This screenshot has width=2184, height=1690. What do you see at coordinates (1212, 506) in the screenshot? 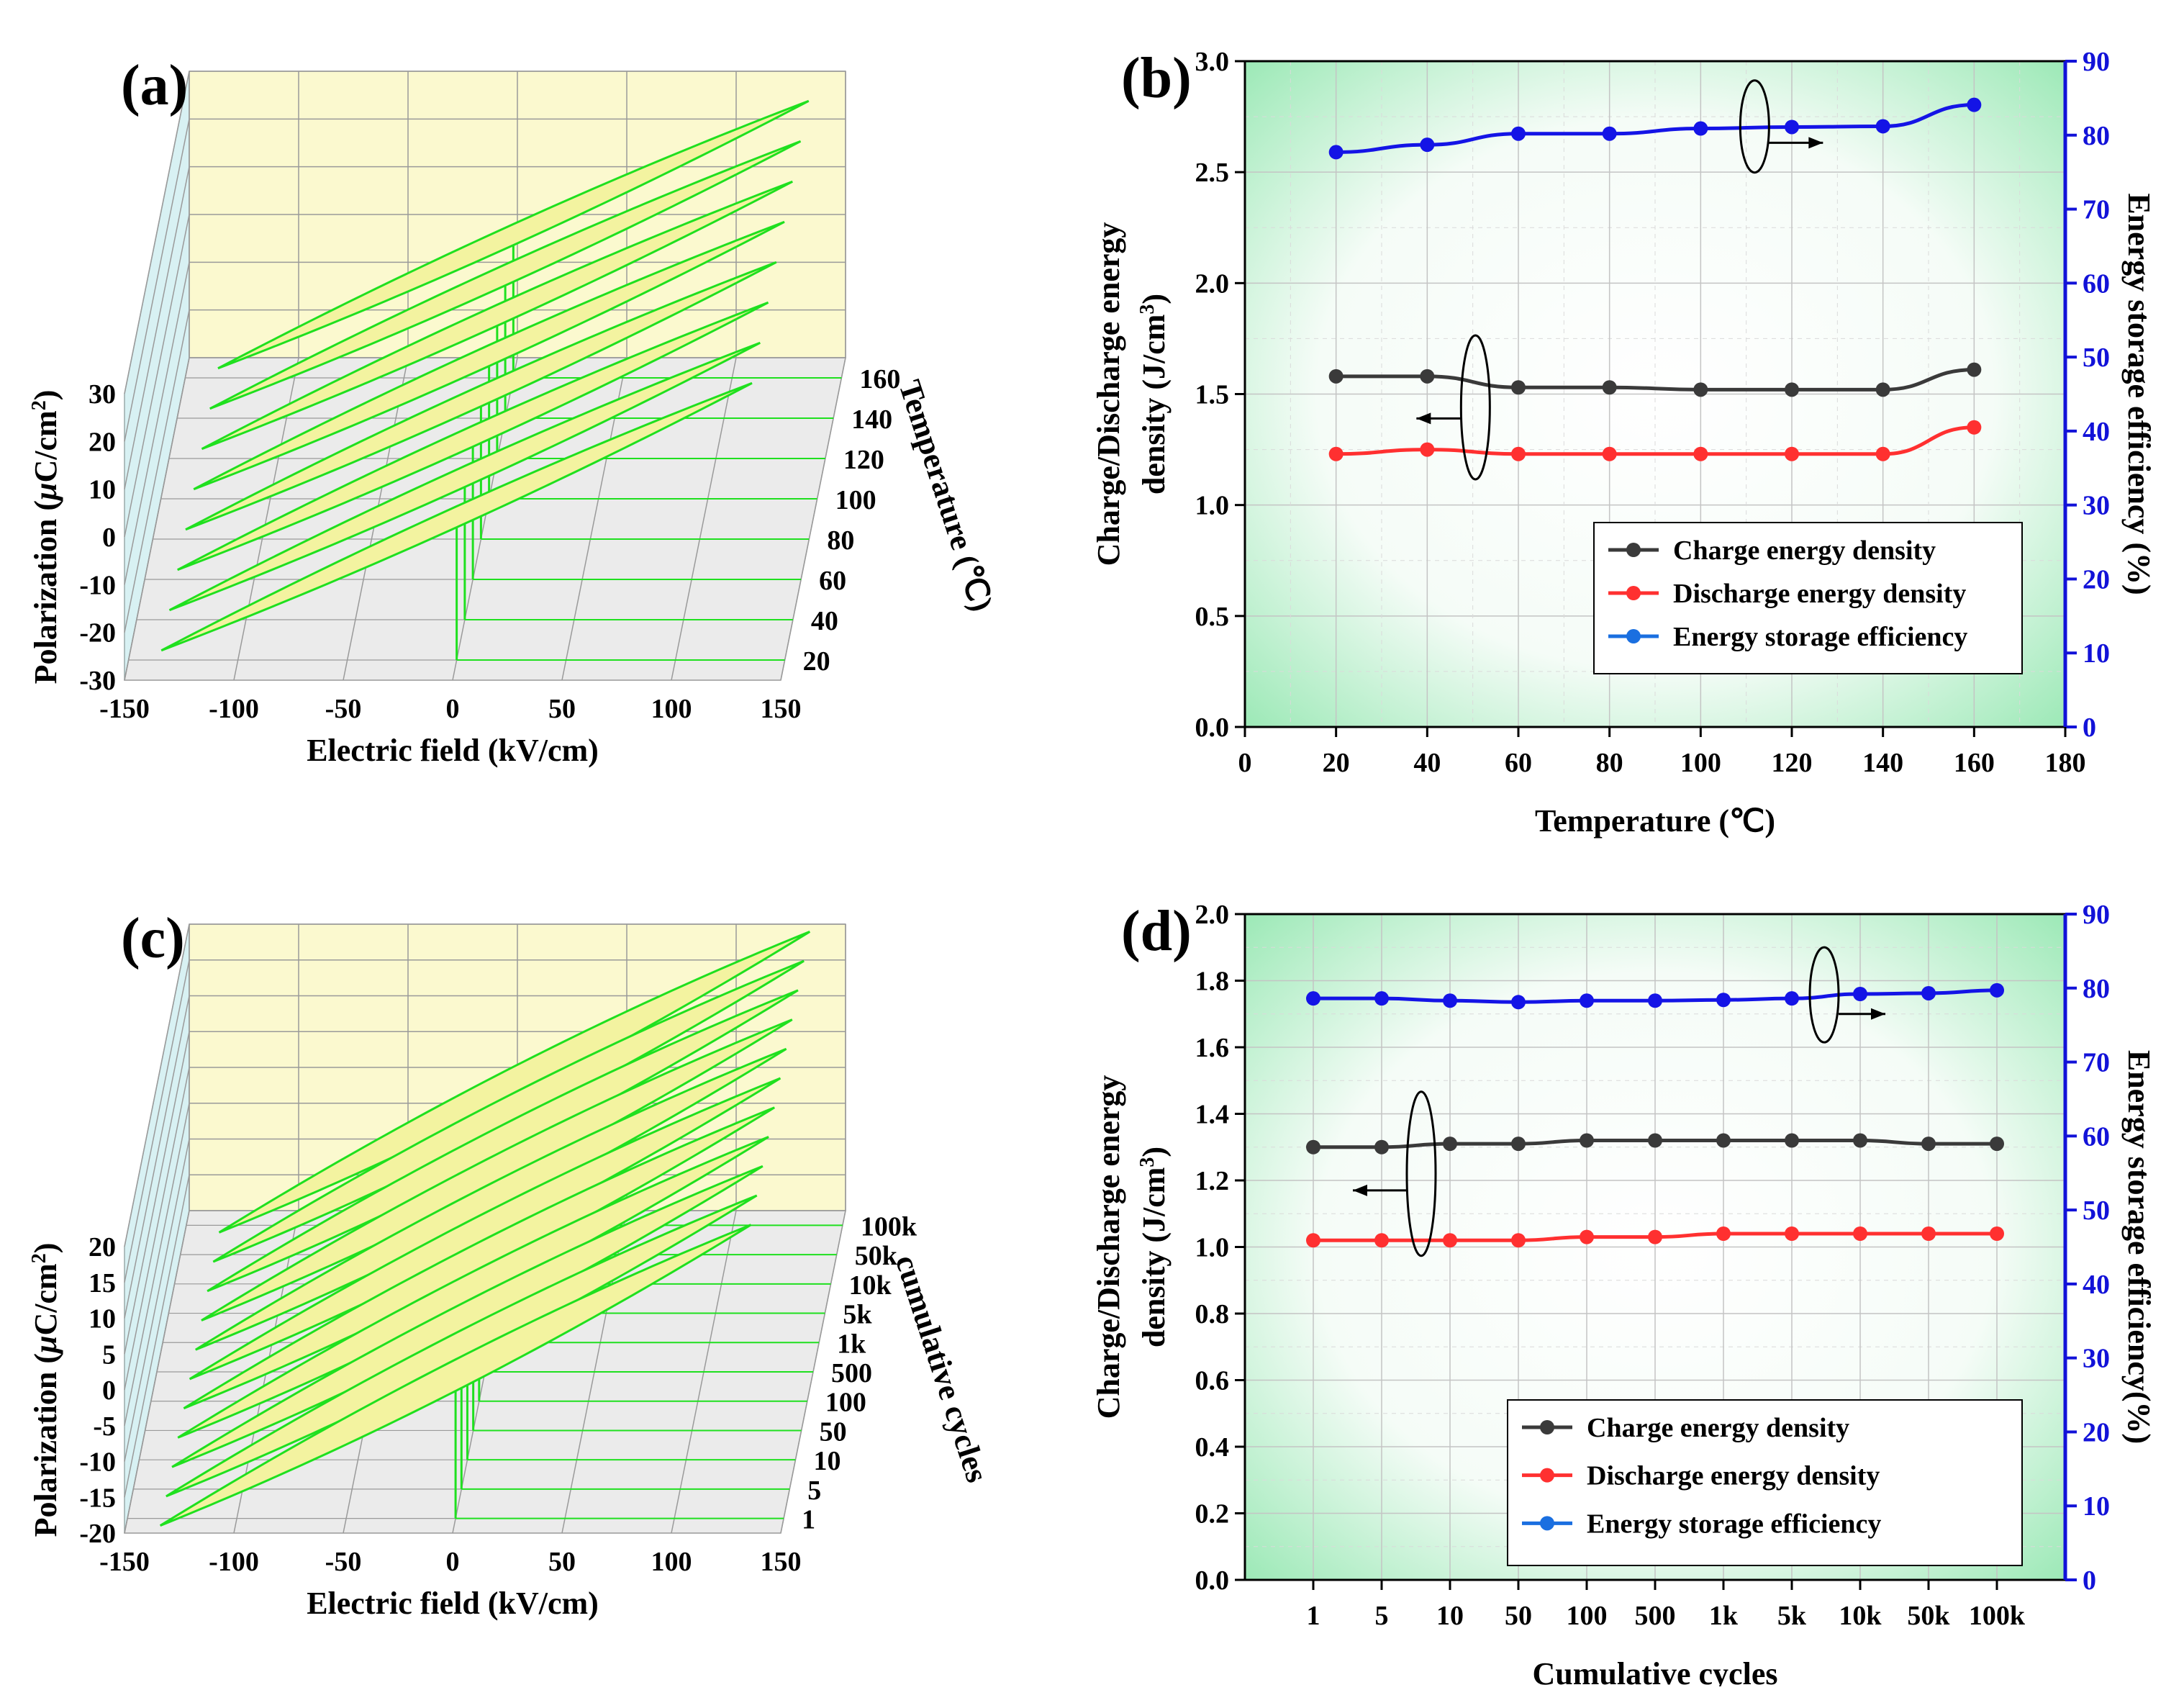
I see `y-tick-label: 1.0` at bounding box center [1212, 506].